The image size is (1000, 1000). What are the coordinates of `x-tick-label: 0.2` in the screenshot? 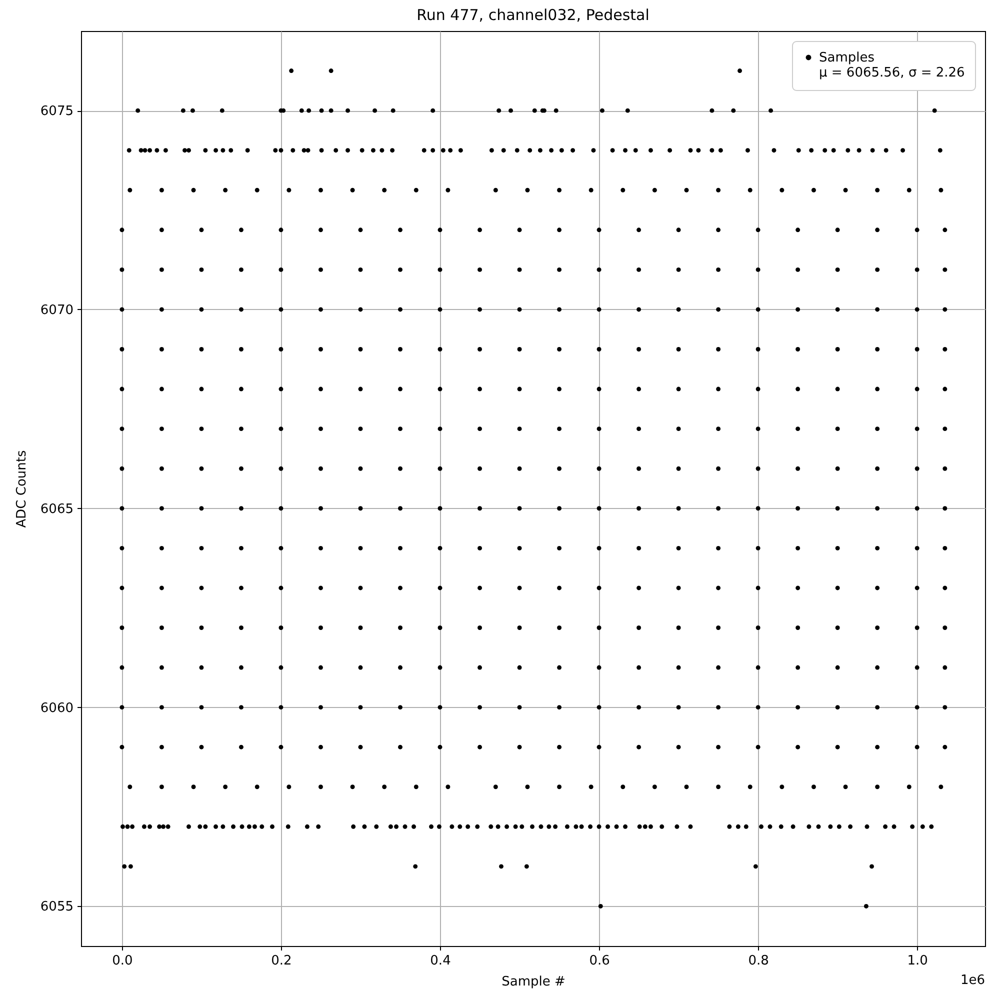 It's located at (281, 961).